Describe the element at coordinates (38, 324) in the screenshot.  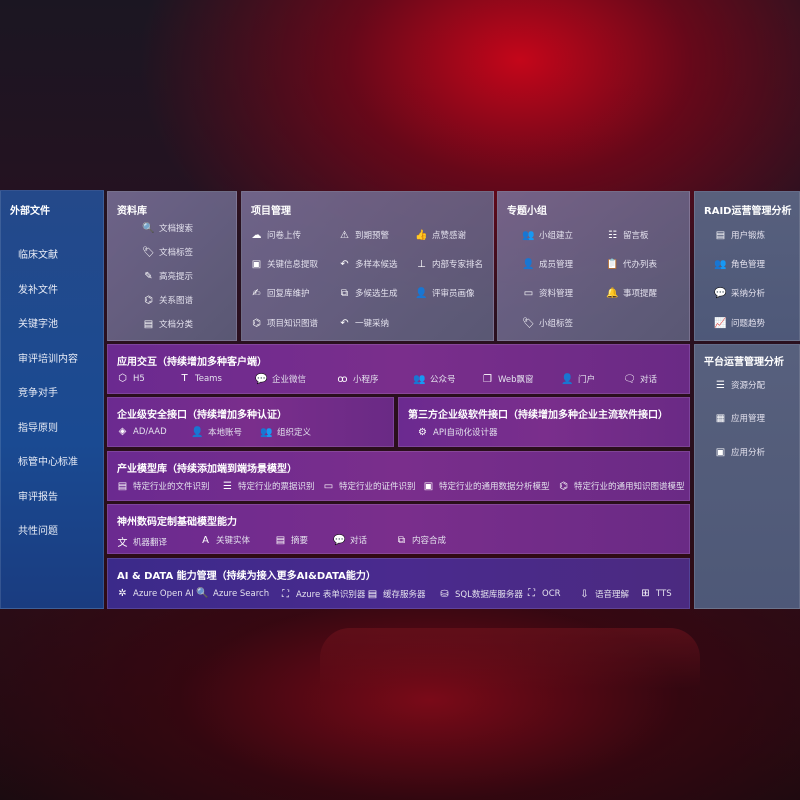
I see `external-file-item: 关键字池` at that location.